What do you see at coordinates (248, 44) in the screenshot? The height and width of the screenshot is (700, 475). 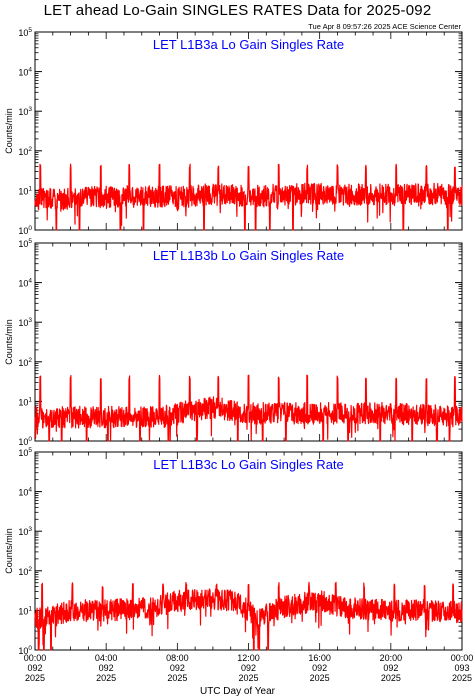 I see `panel-title: LET L1B3a Lo Gain Singles Rate` at bounding box center [248, 44].